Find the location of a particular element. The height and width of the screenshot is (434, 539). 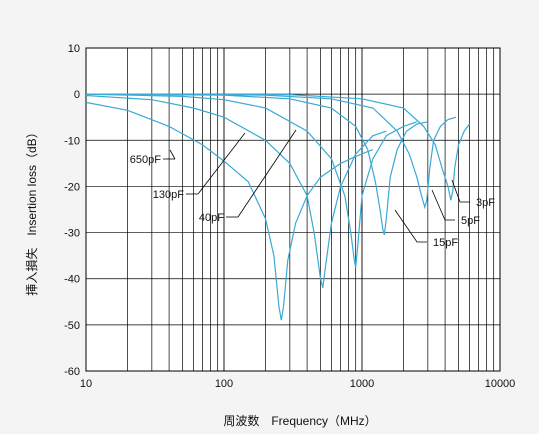

series-label: 650pF is located at coordinates (145, 160).